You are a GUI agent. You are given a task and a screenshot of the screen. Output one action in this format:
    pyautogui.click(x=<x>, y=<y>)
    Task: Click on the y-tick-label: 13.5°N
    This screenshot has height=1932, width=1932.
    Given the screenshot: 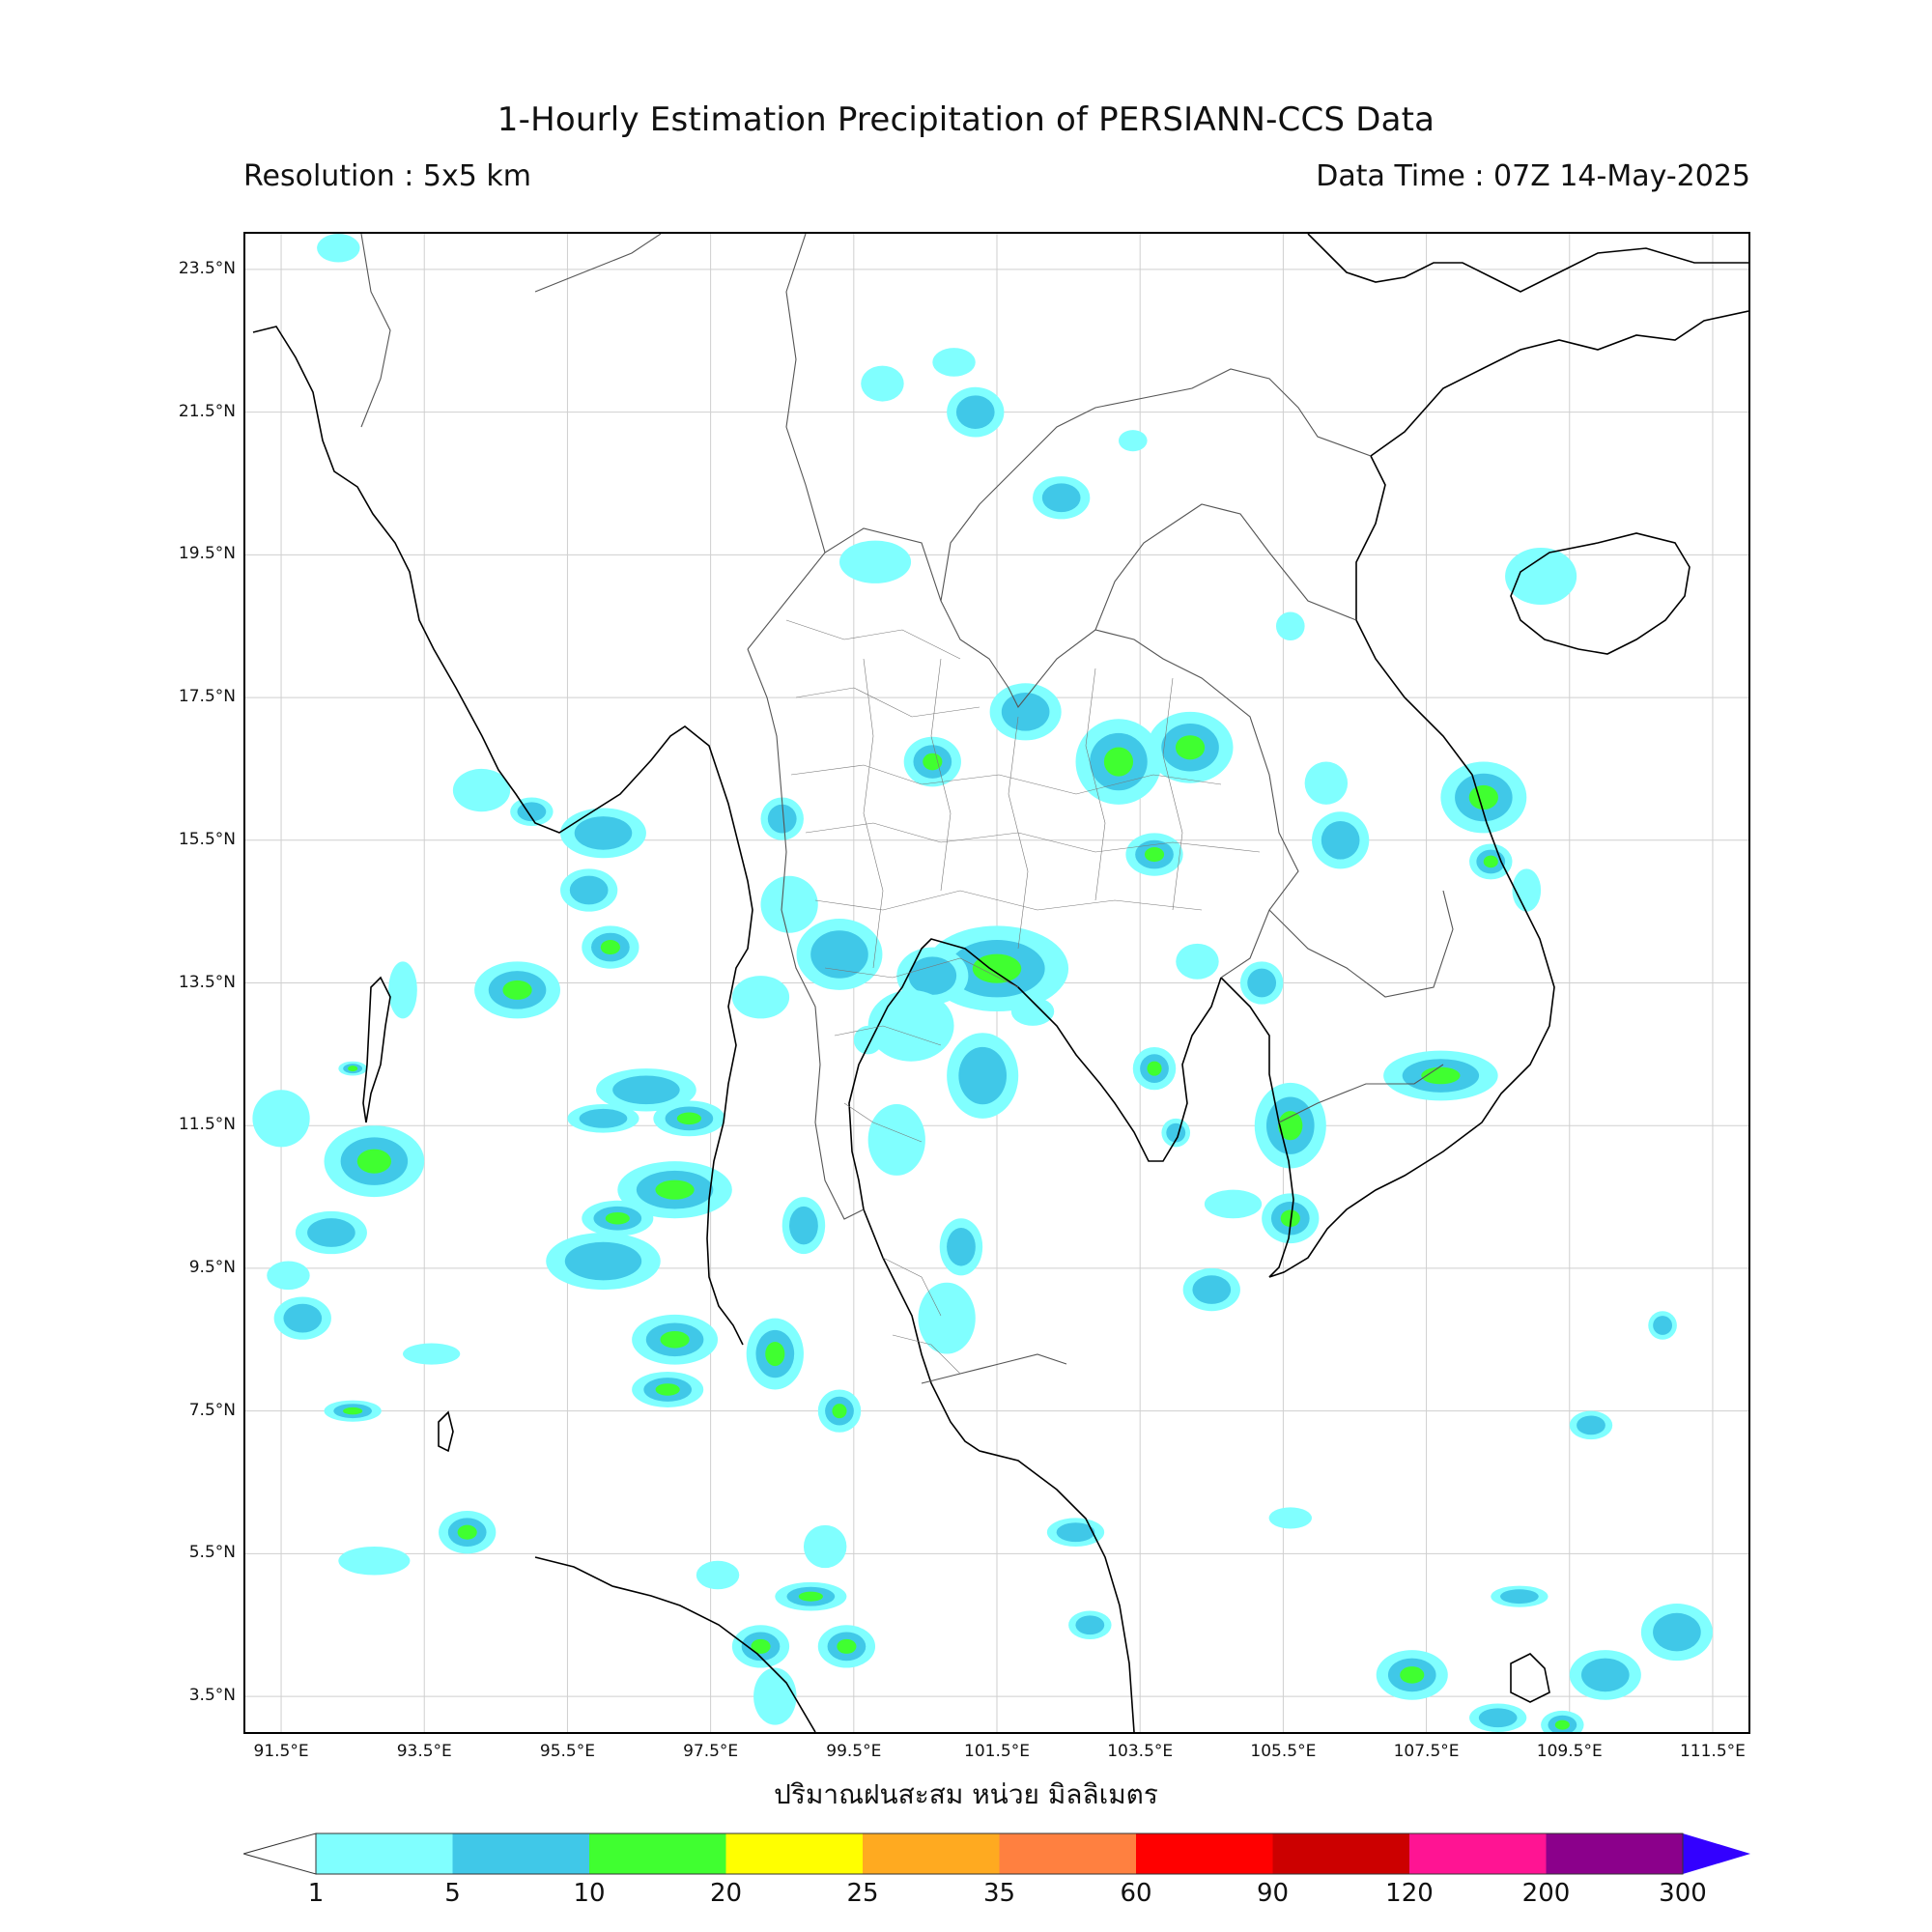 What is the action you would take?
    pyautogui.click(x=207, y=982)
    